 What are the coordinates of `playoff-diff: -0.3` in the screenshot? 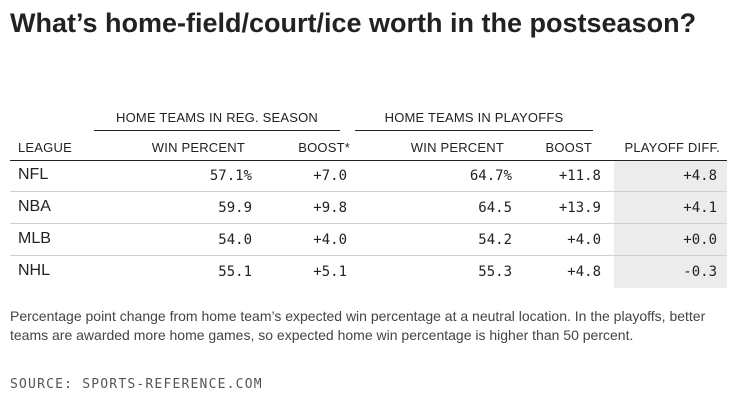 It's located at (700, 272).